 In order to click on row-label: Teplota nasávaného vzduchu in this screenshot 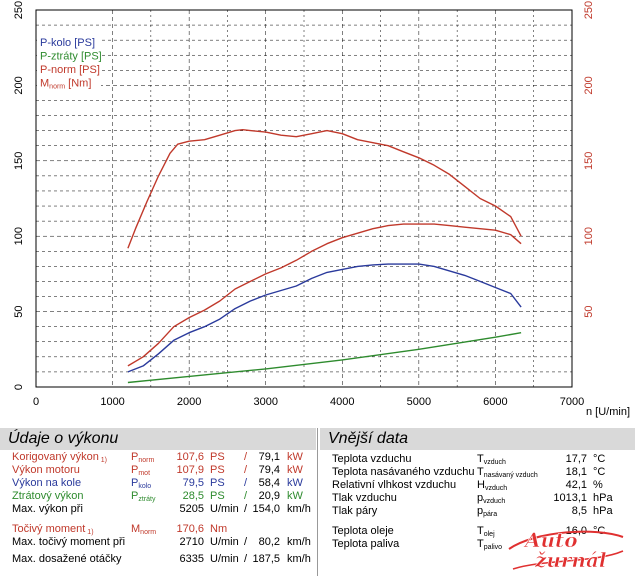, I will do `click(403, 472)`.